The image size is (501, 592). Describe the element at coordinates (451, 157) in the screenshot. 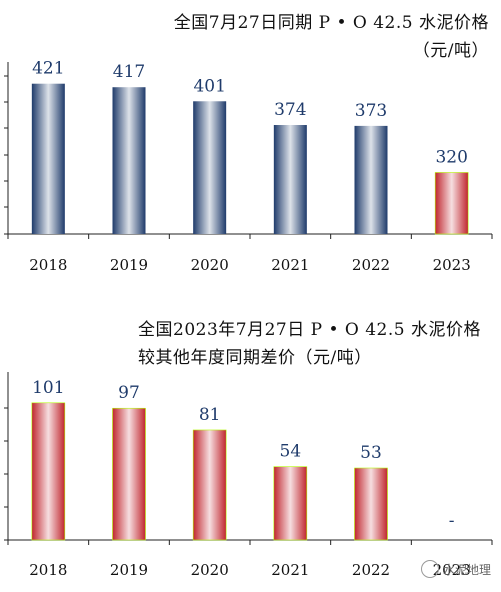

I see `data-label-2023: 320` at that location.